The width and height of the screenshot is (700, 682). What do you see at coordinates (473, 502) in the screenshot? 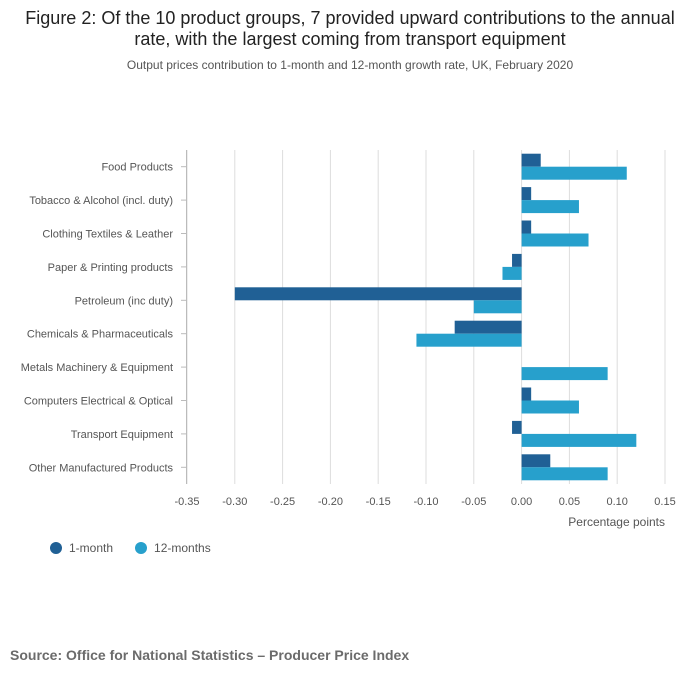
I see `x-tick-label: -0.05` at bounding box center [473, 502].